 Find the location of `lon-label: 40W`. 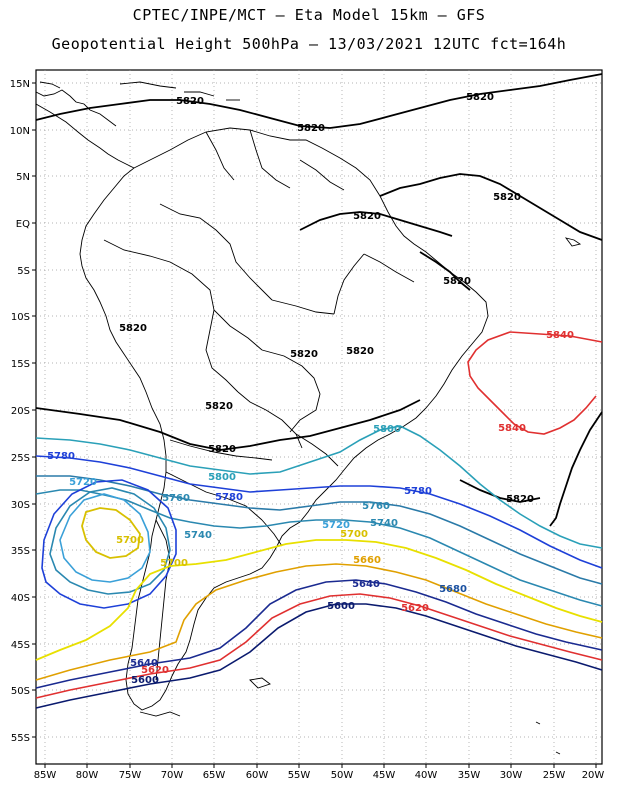

lon-label: 40W is located at coordinates (426, 775).